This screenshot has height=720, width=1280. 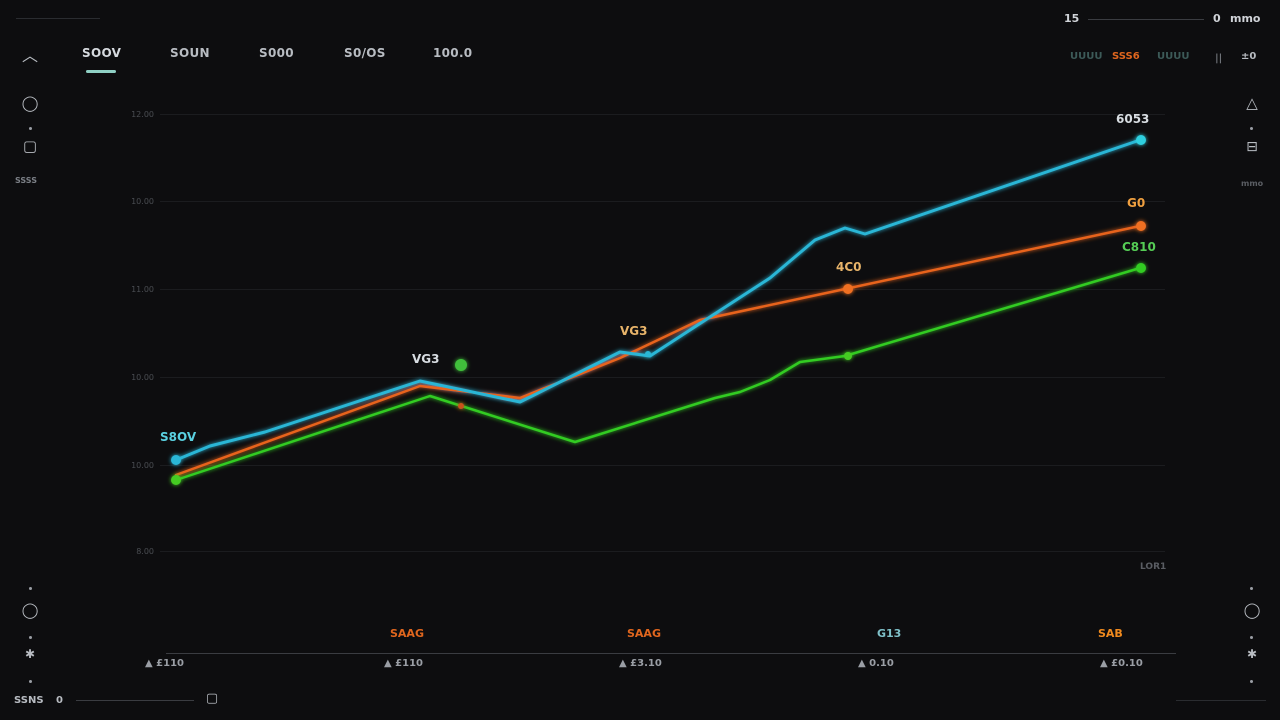 What do you see at coordinates (30, 146) in the screenshot?
I see `square-icon: ▢` at bounding box center [30, 146].